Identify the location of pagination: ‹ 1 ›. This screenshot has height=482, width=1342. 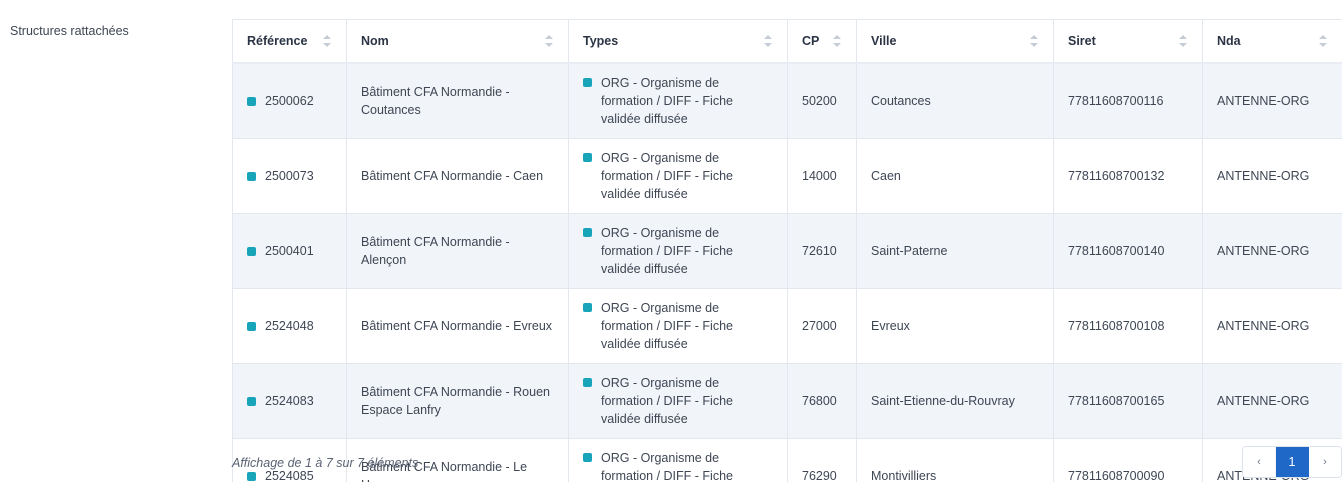
(1292, 462).